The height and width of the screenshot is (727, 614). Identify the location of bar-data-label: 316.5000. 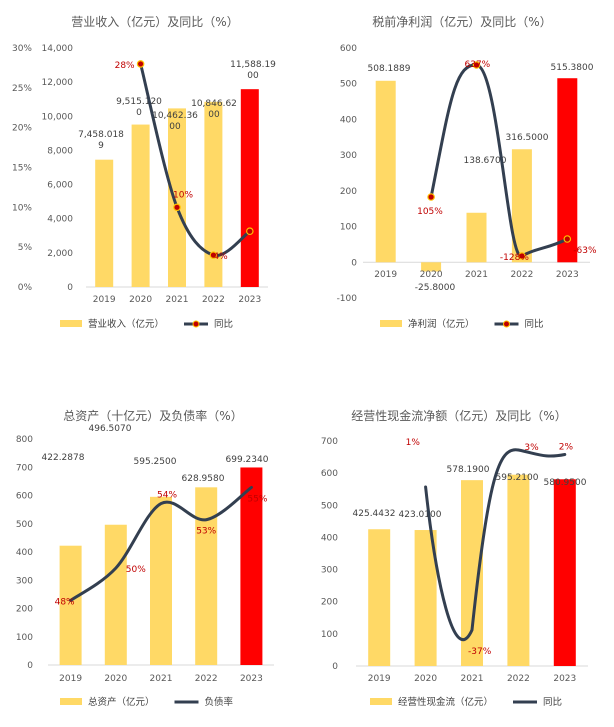
(527, 138).